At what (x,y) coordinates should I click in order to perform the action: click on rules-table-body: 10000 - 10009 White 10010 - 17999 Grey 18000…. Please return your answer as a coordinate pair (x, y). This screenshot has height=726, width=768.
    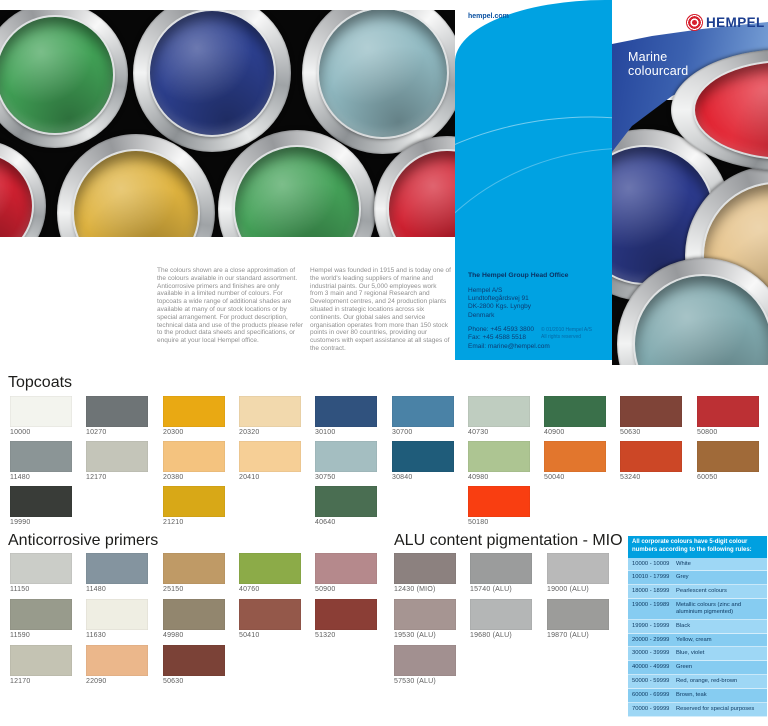
    Looking at the image, I should click on (697, 637).